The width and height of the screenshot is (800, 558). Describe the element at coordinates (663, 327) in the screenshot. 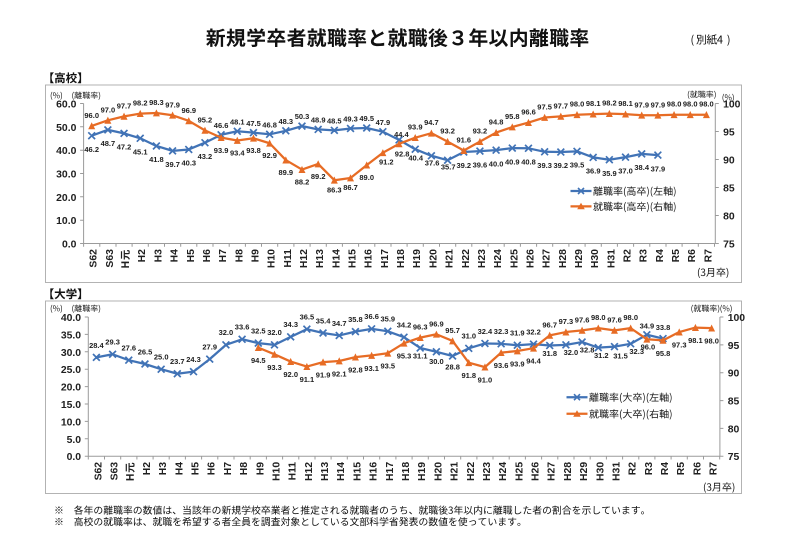

I see `svg-text: 33.8` at that location.